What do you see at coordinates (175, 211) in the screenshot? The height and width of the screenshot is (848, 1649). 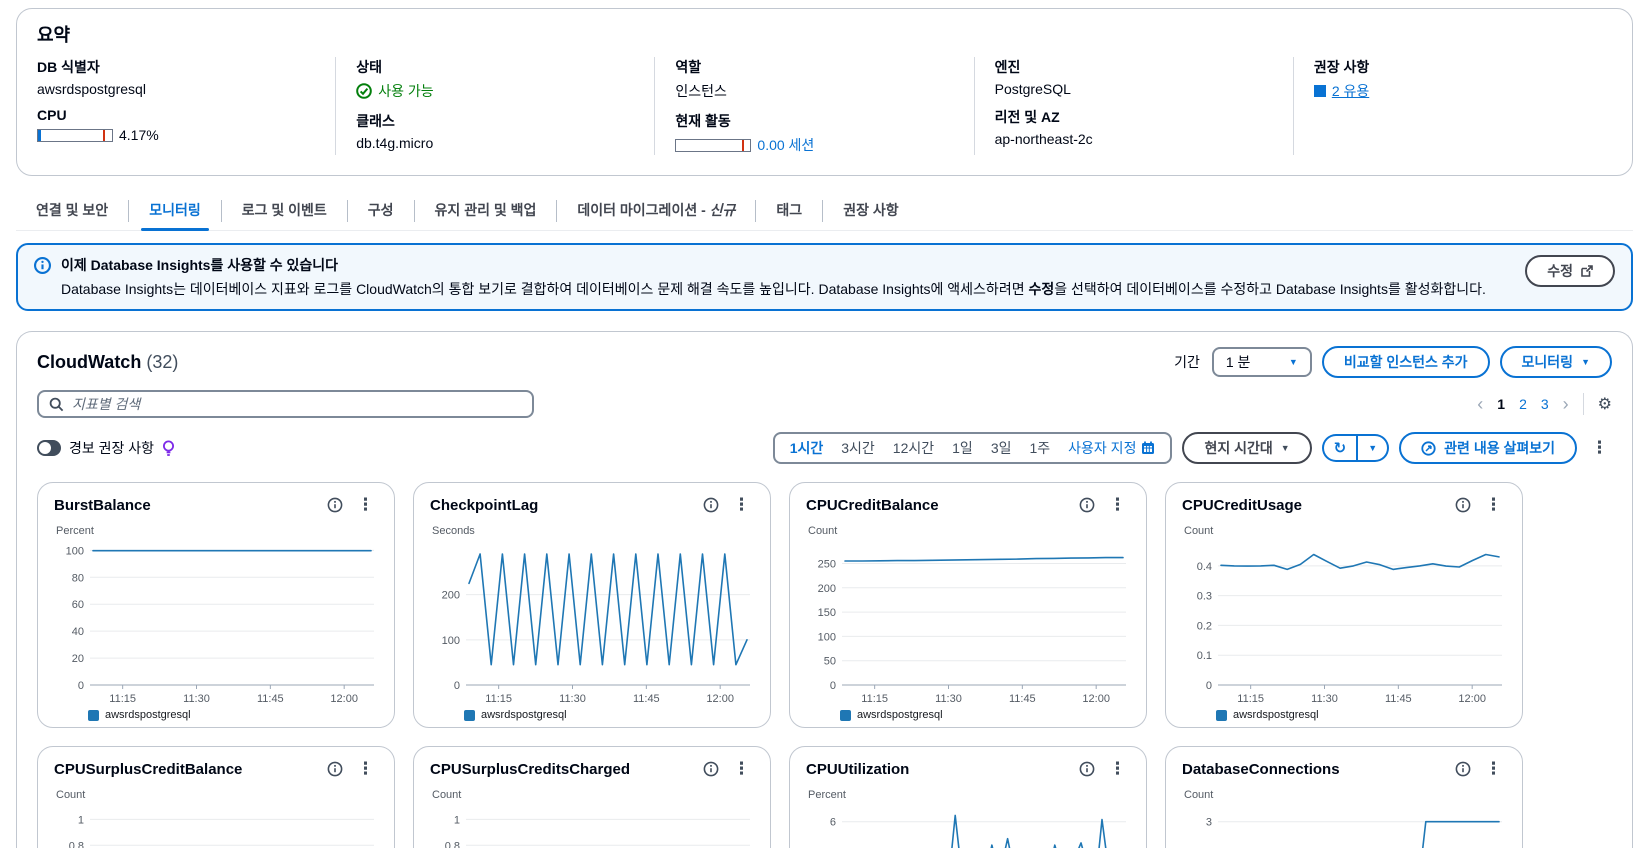 I see `tab-모니터링: 모니터링` at bounding box center [175, 211].